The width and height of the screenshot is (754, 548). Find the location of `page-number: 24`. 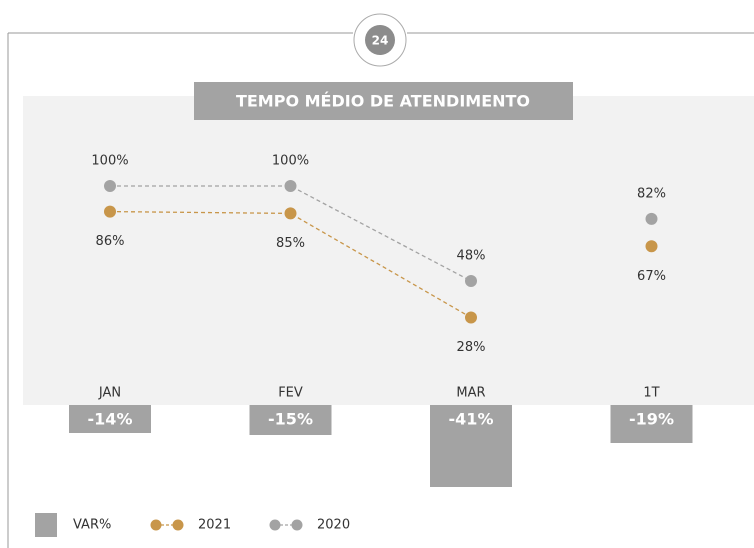

page-number: 24 is located at coordinates (380, 41).